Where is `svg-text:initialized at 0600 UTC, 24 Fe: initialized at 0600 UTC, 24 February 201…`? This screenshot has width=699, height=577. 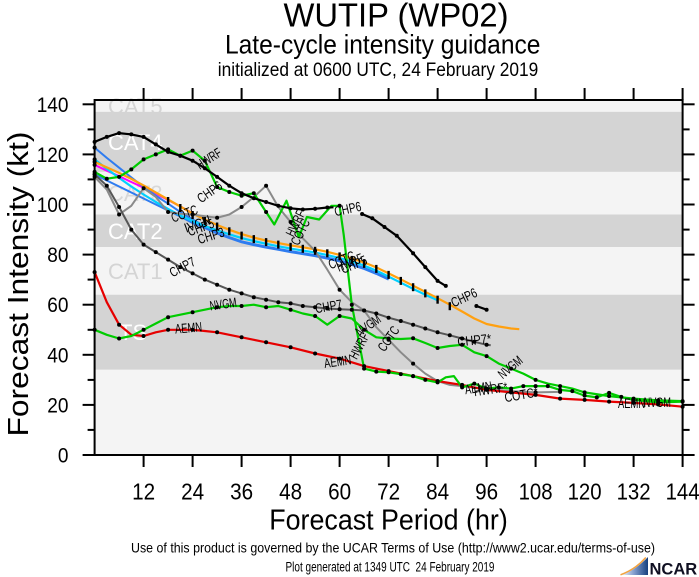 svg-text:initialized at 0600 UTC, 24 Fe: initialized at 0600 UTC, 24 February 201… is located at coordinates (378, 70).